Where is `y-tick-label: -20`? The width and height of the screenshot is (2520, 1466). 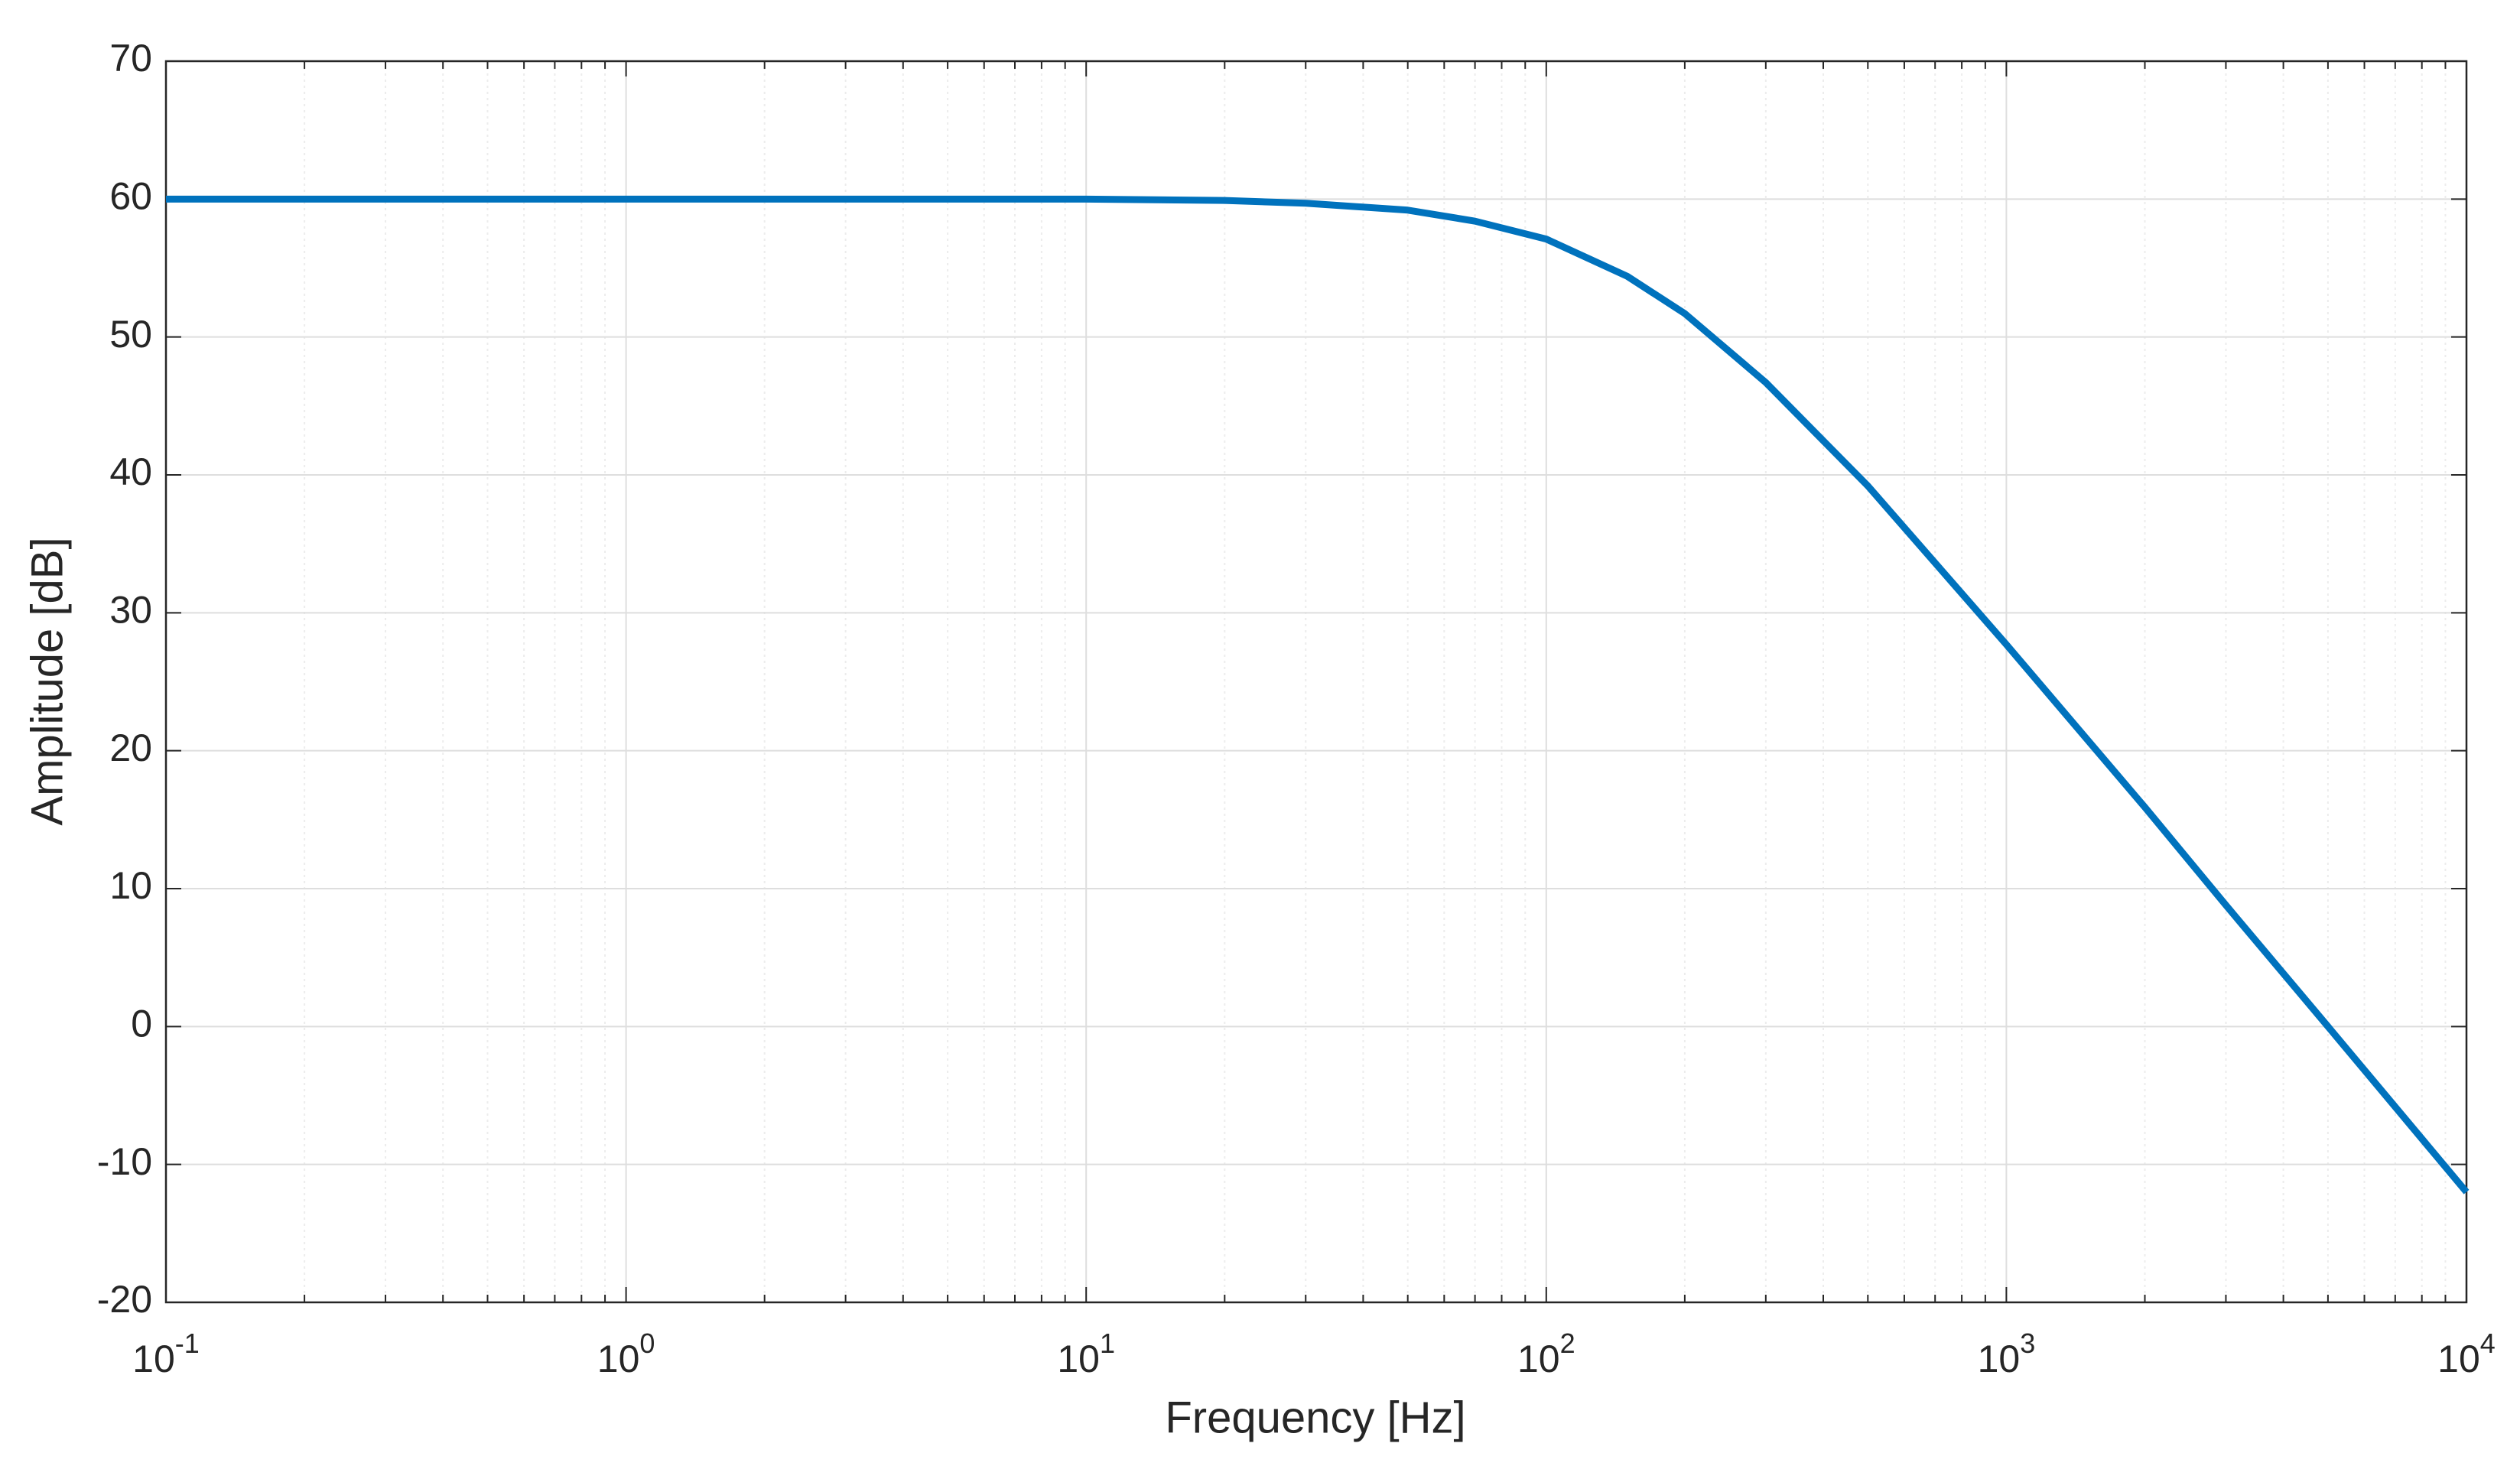 y-tick-label: -20 is located at coordinates (125, 1299).